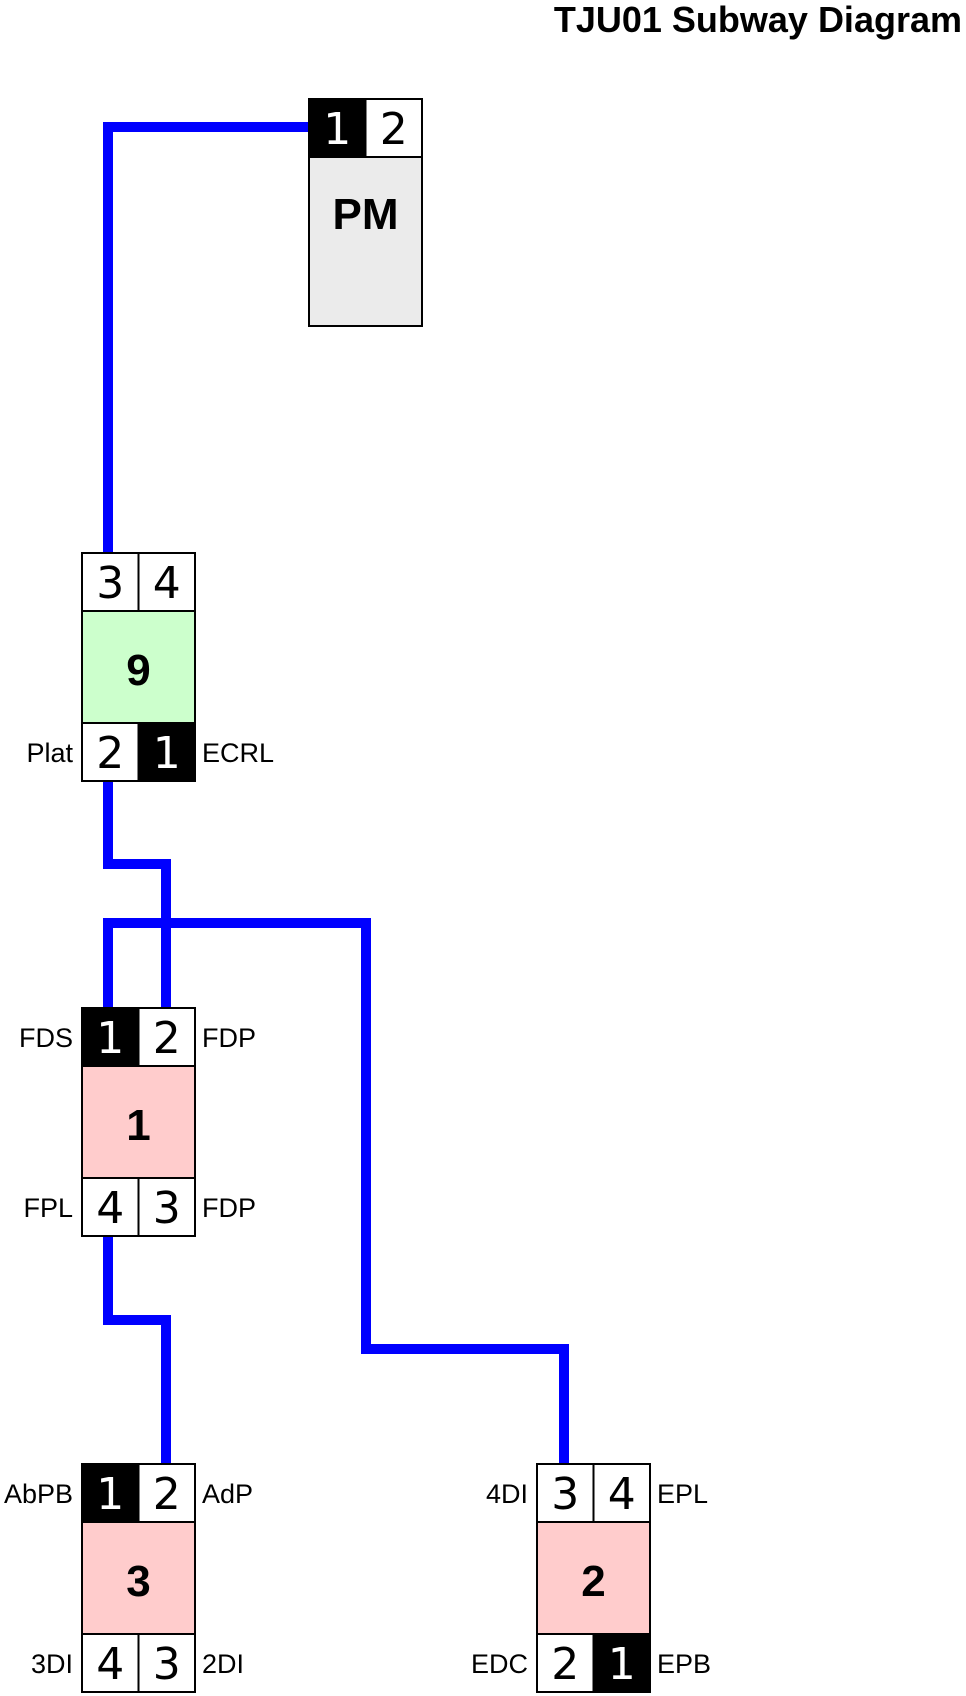 Image resolution: width=966 pixels, height=1696 pixels. What do you see at coordinates (499, 1664) in the screenshot?
I see `port-label-edc: EDC` at bounding box center [499, 1664].